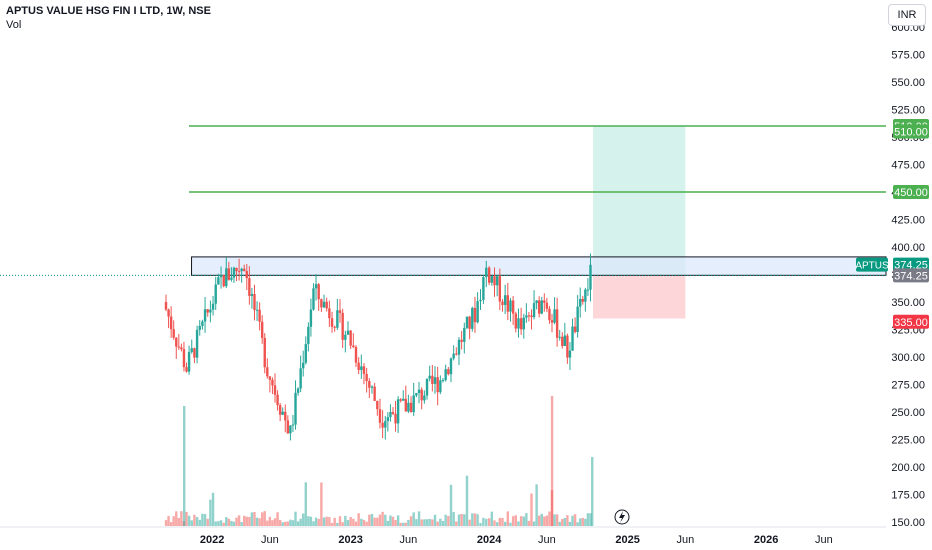 The height and width of the screenshot is (550, 932). I want to click on y-tick-label: 175.00, so click(908, 496).